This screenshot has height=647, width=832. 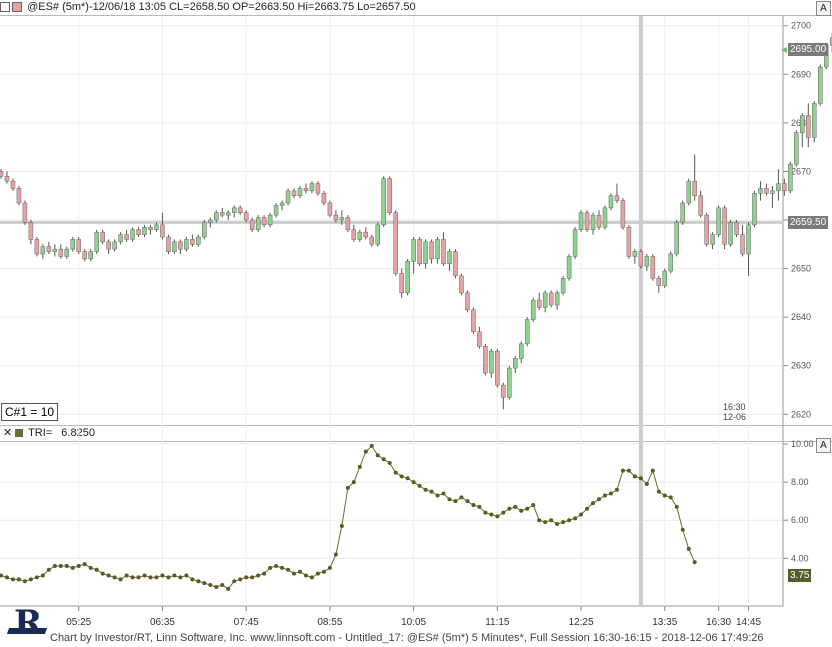 What do you see at coordinates (78, 433) in the screenshot?
I see `indicator-value: 6.8250` at bounding box center [78, 433].